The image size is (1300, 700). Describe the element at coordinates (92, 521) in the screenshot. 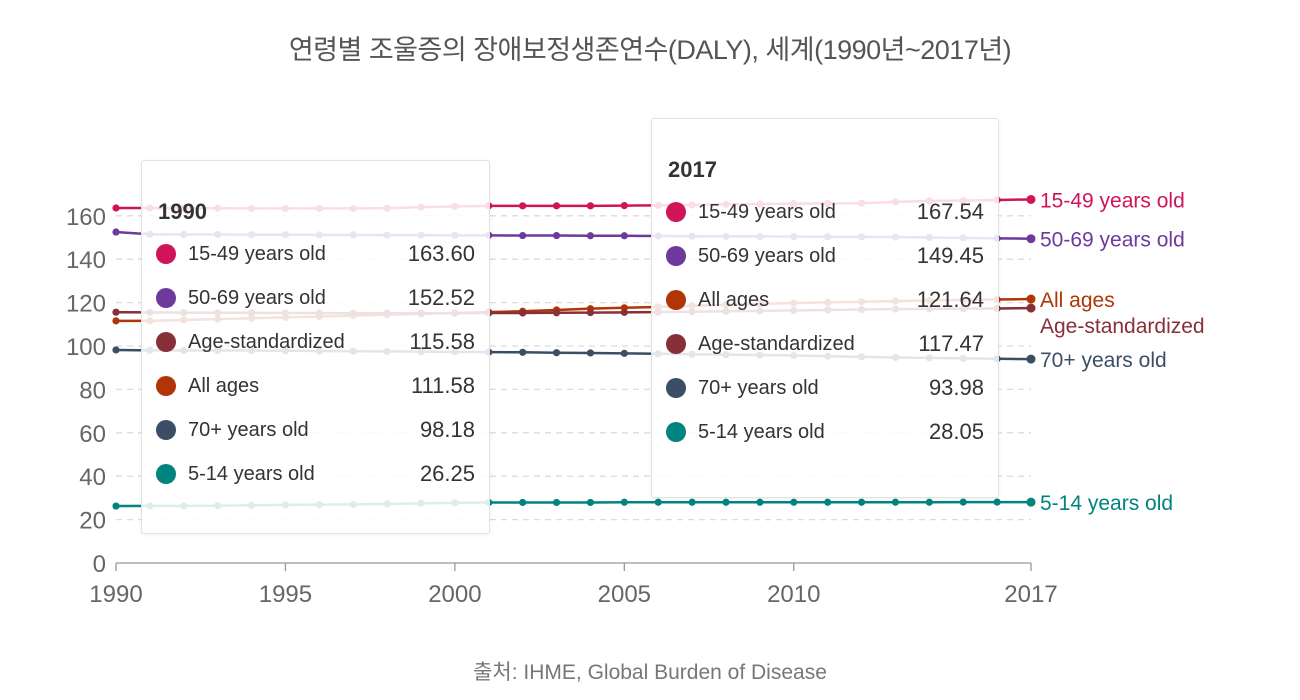

I see `y-tick-label: 20` at that location.